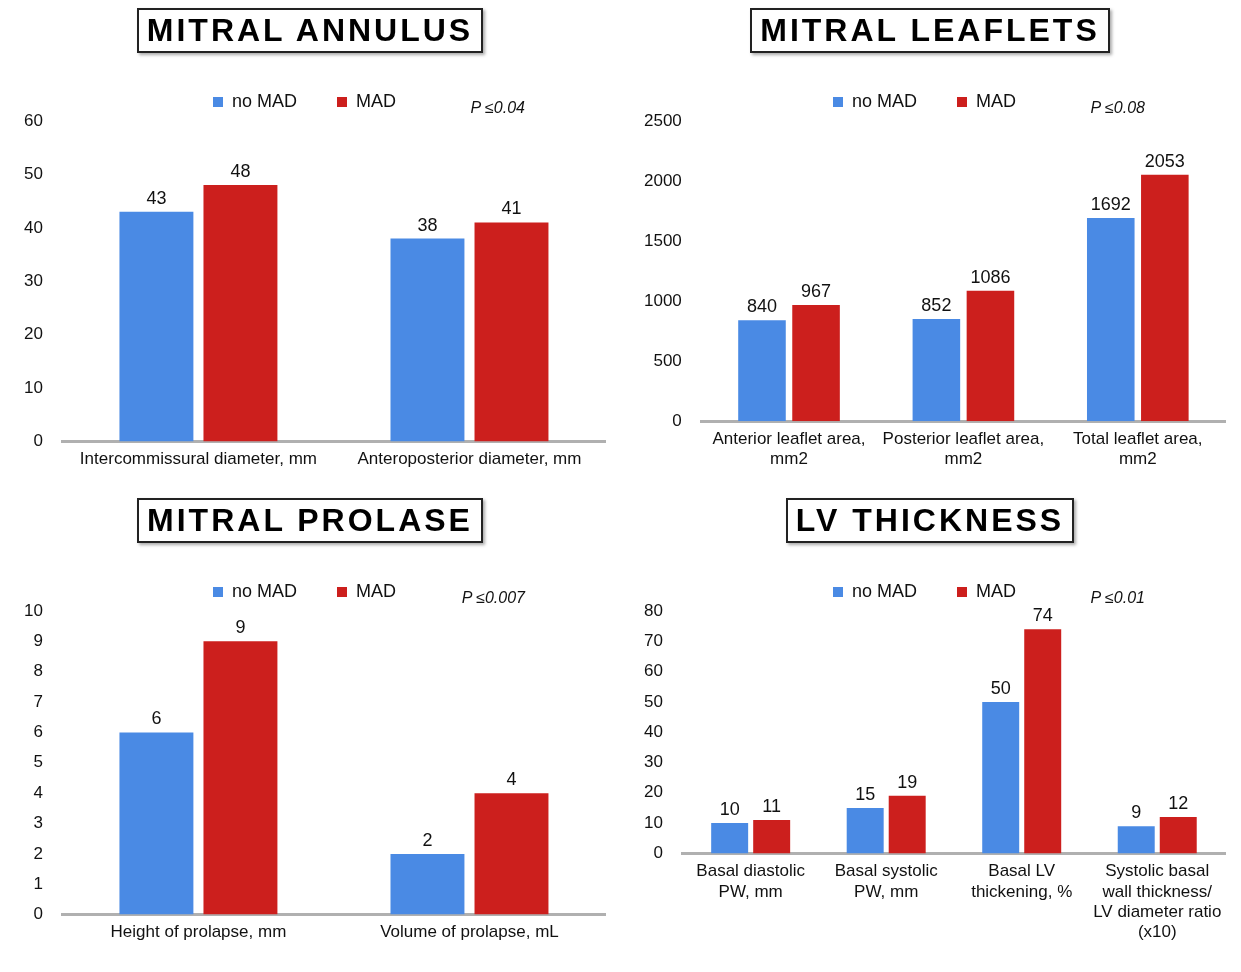 This screenshot has width=1241, height=972. Describe the element at coordinates (1000, 687) in the screenshot. I see `data-label: 50` at that location.